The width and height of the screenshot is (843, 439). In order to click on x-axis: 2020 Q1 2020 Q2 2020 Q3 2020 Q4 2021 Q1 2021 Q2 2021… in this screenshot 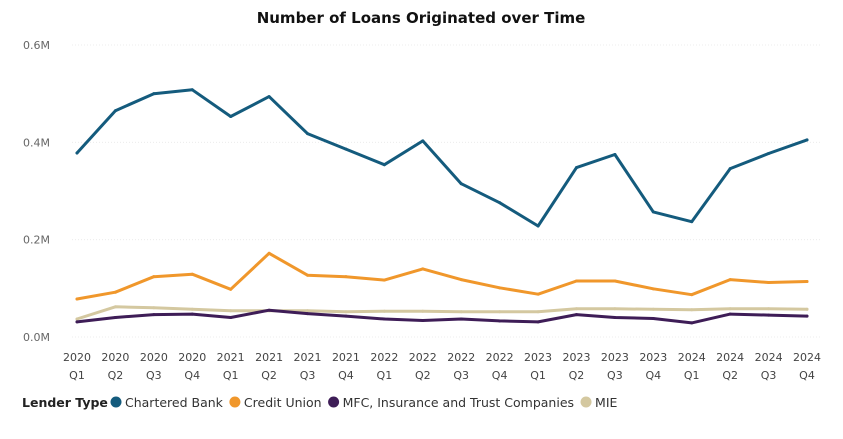, I will do `click(442, 366)`.